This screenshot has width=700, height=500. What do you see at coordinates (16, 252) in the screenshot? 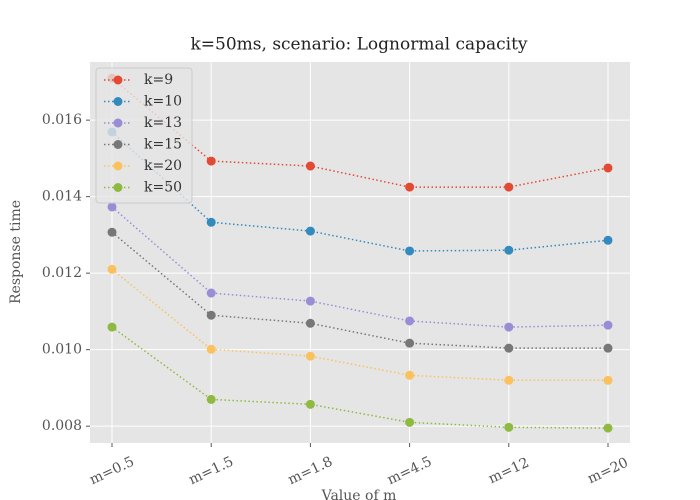
I see `y-axis-label: Response time` at bounding box center [16, 252].